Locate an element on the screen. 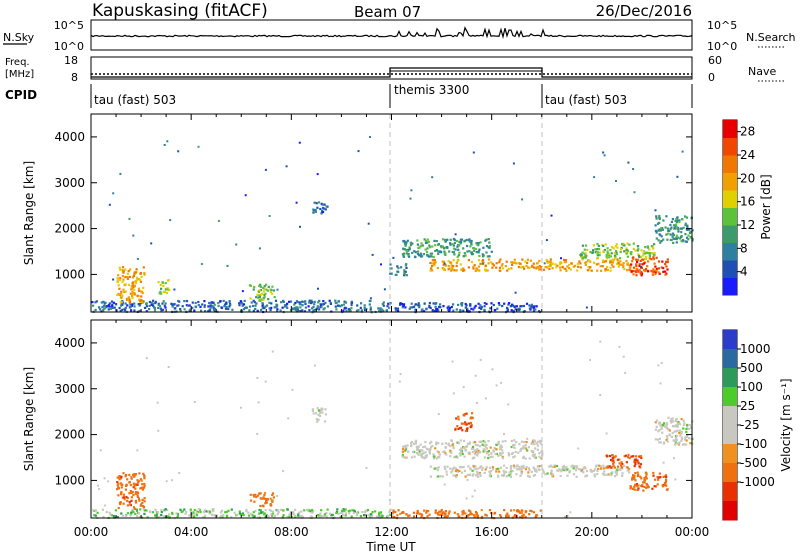  noise-left-label: N.Sky is located at coordinates (19, 37).